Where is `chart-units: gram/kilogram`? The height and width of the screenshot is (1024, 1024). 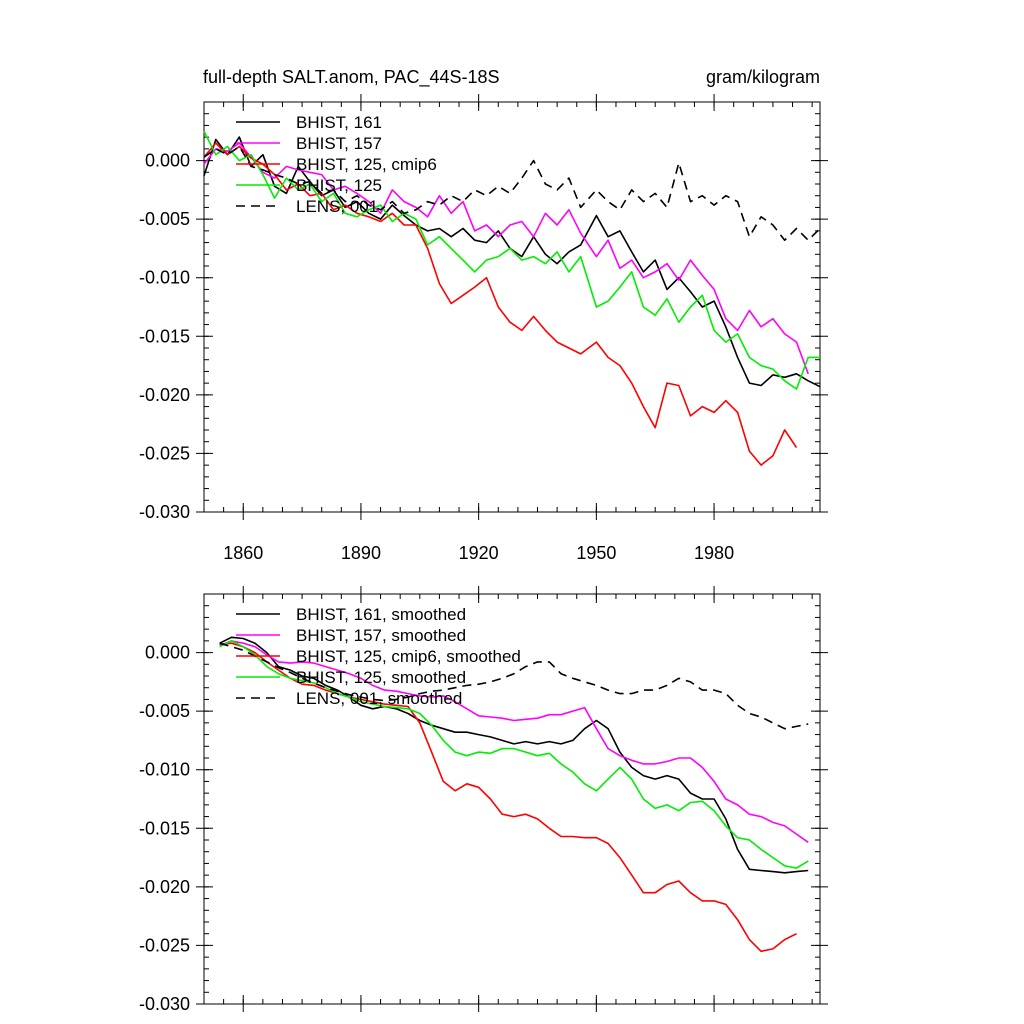 chart-units: gram/kilogram is located at coordinates (763, 77).